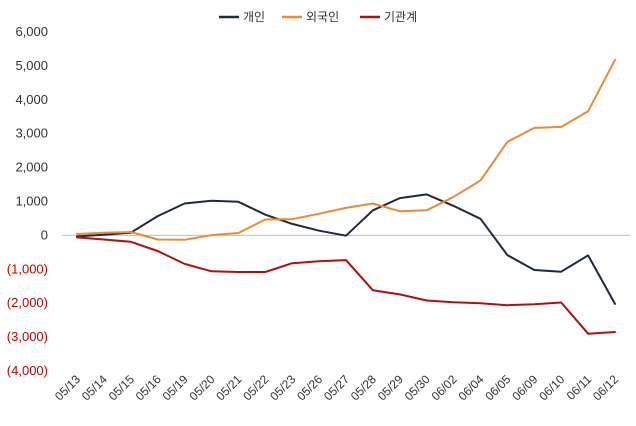  I want to click on x-tick-label: 05/30, so click(417, 387).